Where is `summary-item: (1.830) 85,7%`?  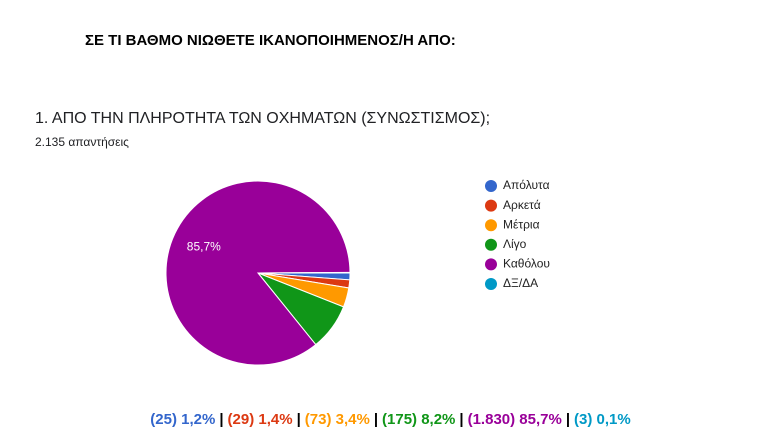
summary-item: (1.830) 85,7% is located at coordinates (514, 419).